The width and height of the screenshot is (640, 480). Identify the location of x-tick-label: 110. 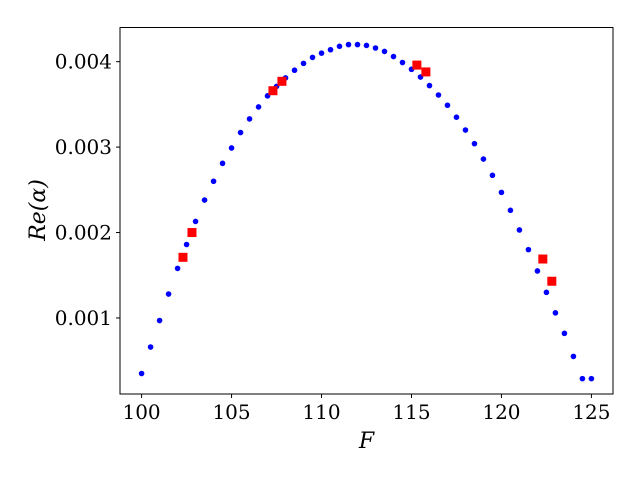
(321, 412).